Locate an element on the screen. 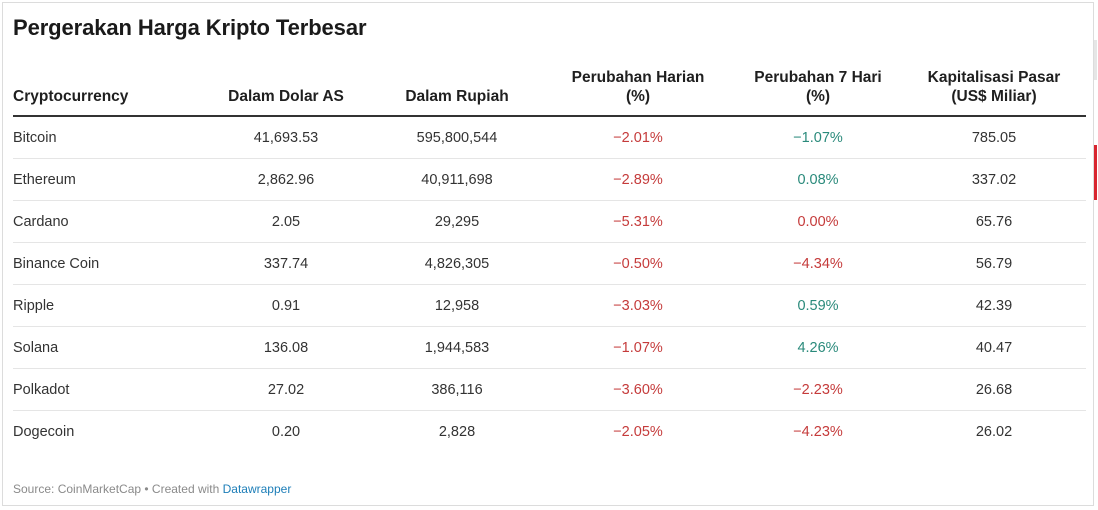 This screenshot has width=1098, height=510. cell-market-cap: 65.76 is located at coordinates (994, 221).